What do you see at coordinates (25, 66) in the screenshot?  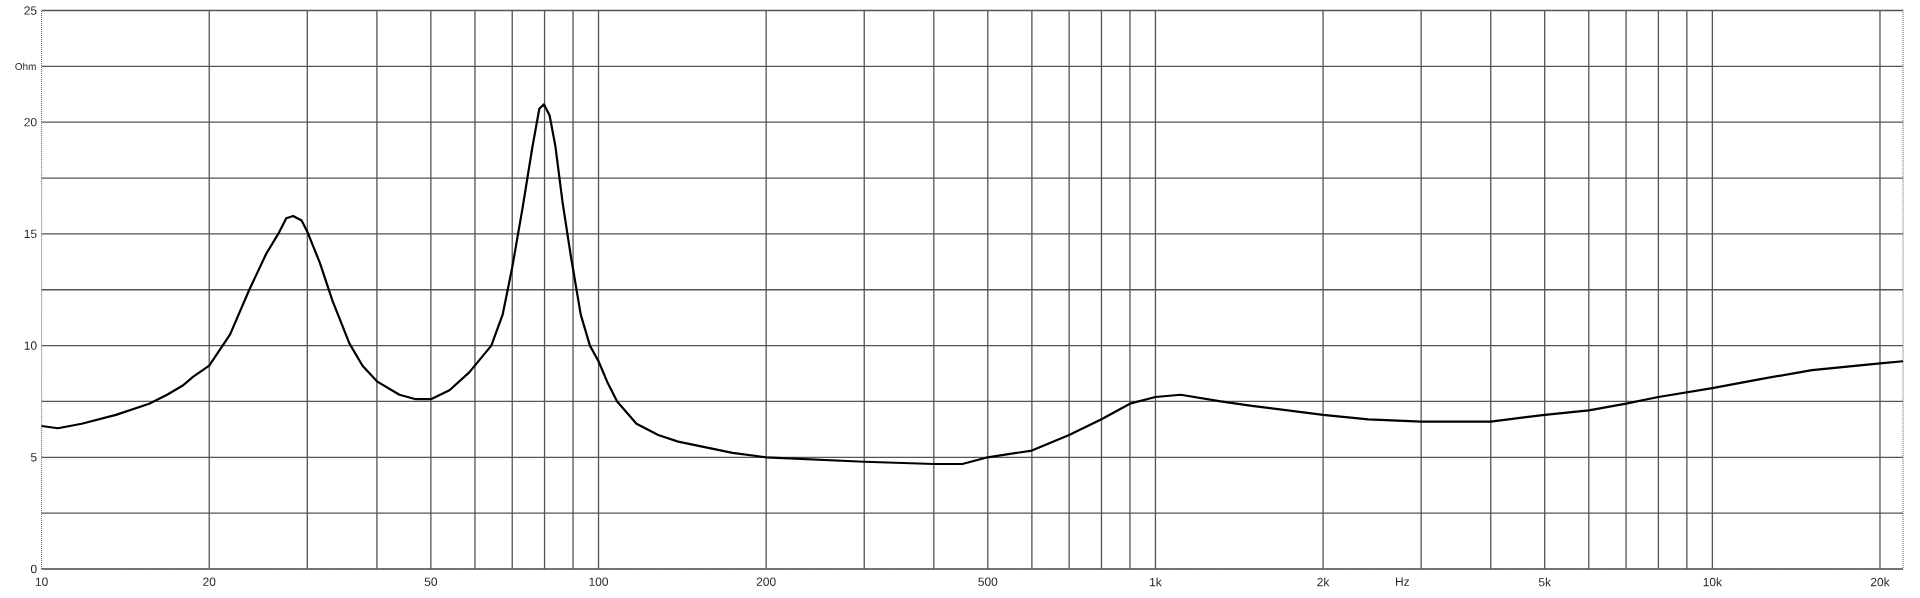 I see `y-axis-title: Ohm` at bounding box center [25, 66].